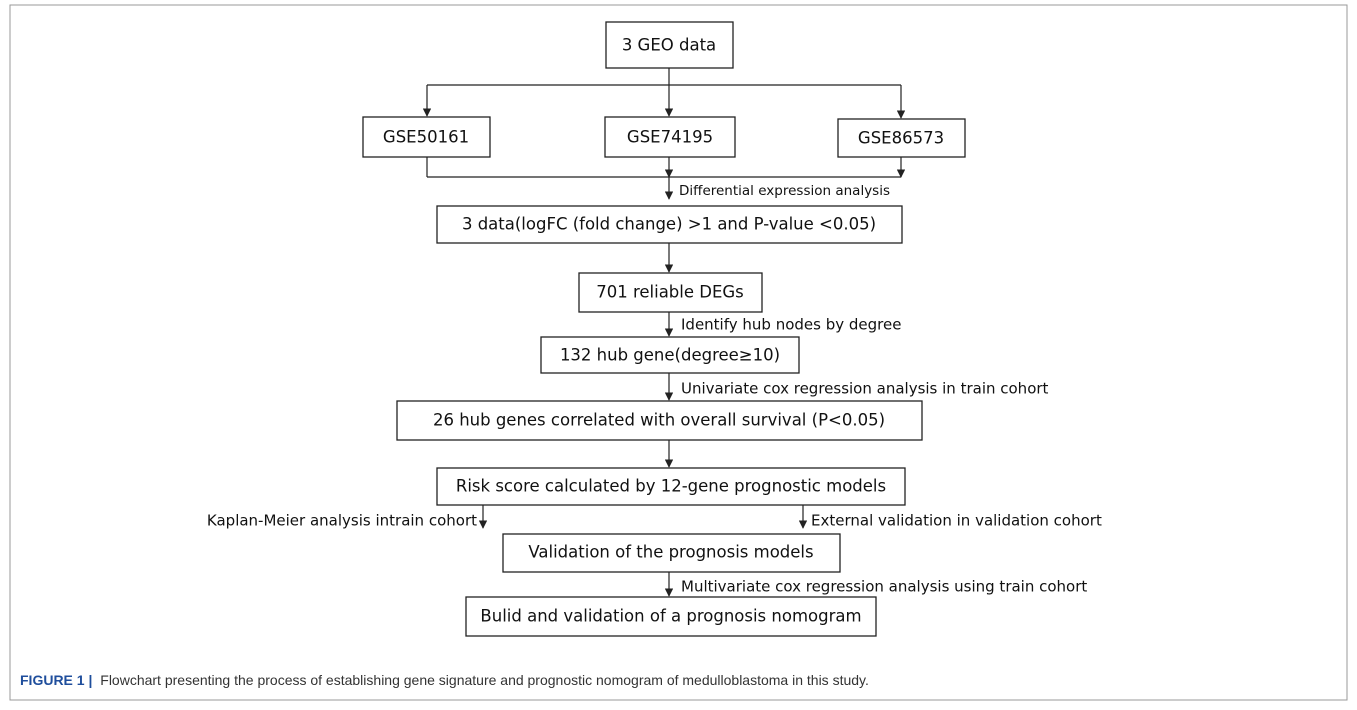 This screenshot has width=1357, height=710. I want to click on edge-label: Kaplan-Meier analysis intrain cohort, so click(342, 521).